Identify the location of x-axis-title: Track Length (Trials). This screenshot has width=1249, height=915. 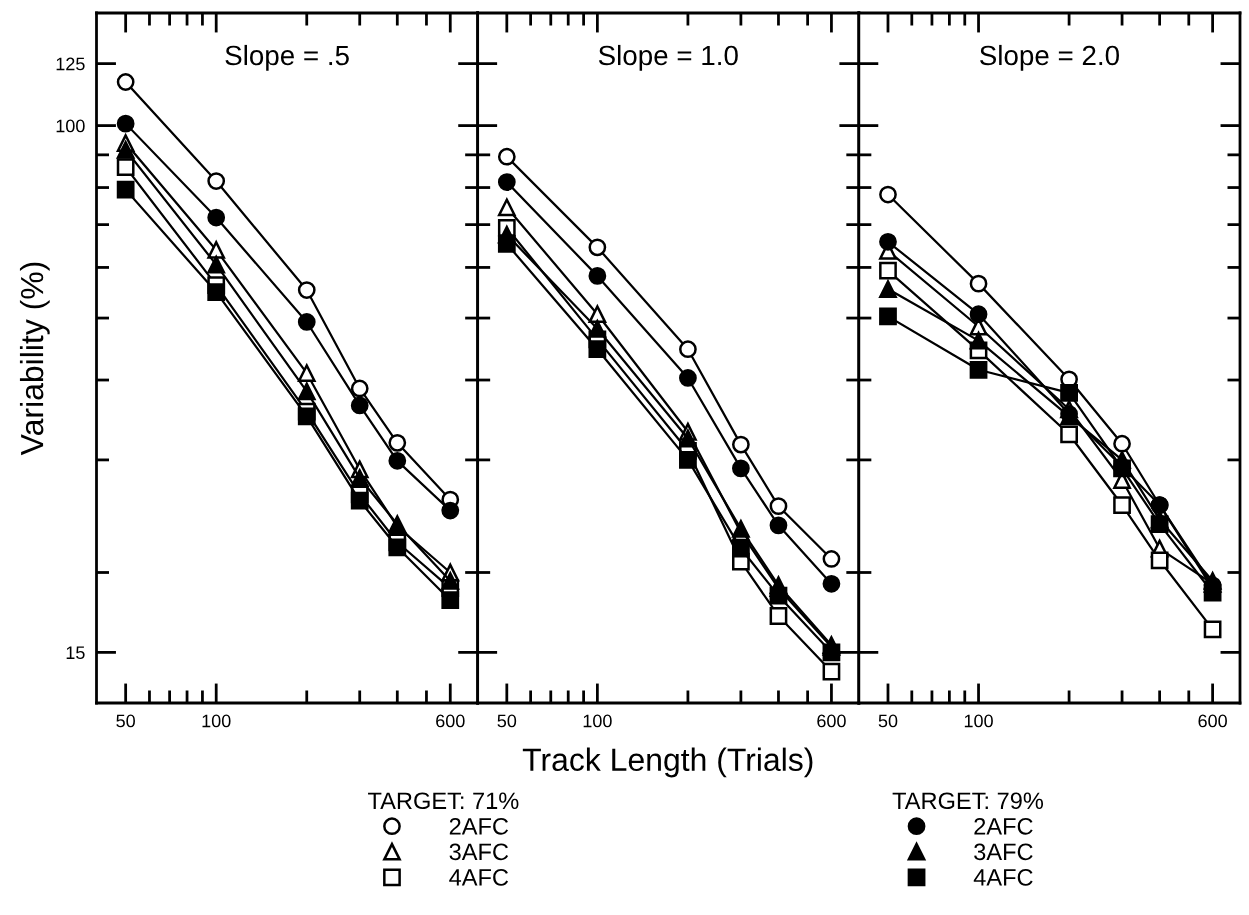
(667, 762).